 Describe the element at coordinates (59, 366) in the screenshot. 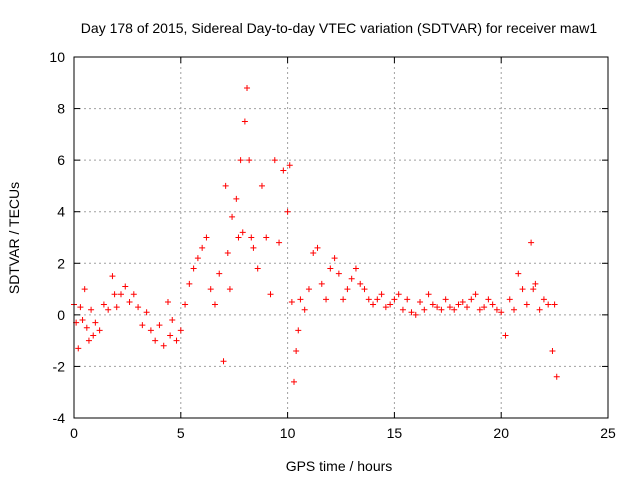

I see `y-tick-label: -2` at that location.